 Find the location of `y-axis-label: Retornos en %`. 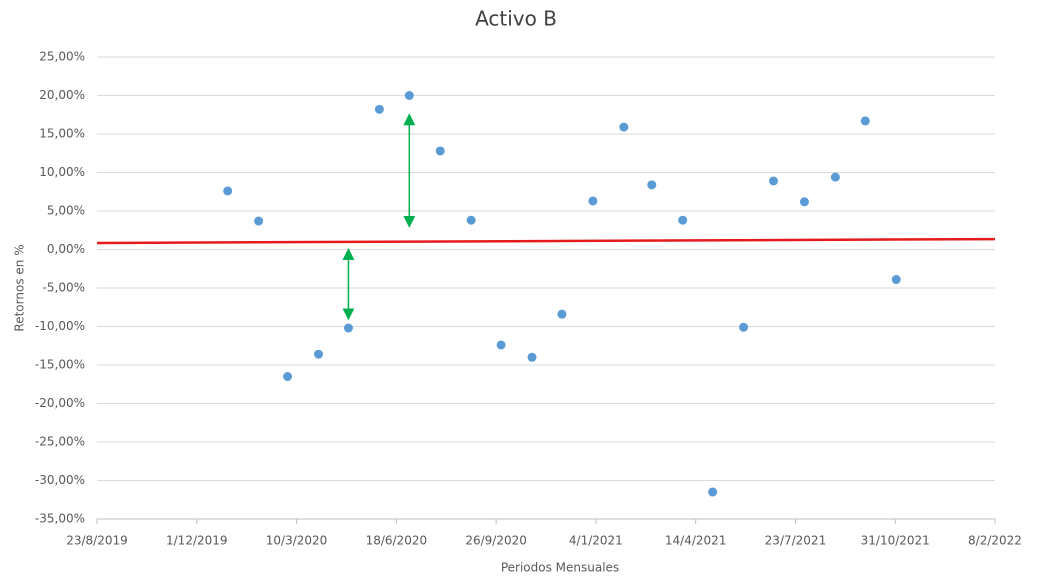

y-axis-label: Retornos en % is located at coordinates (20, 287).